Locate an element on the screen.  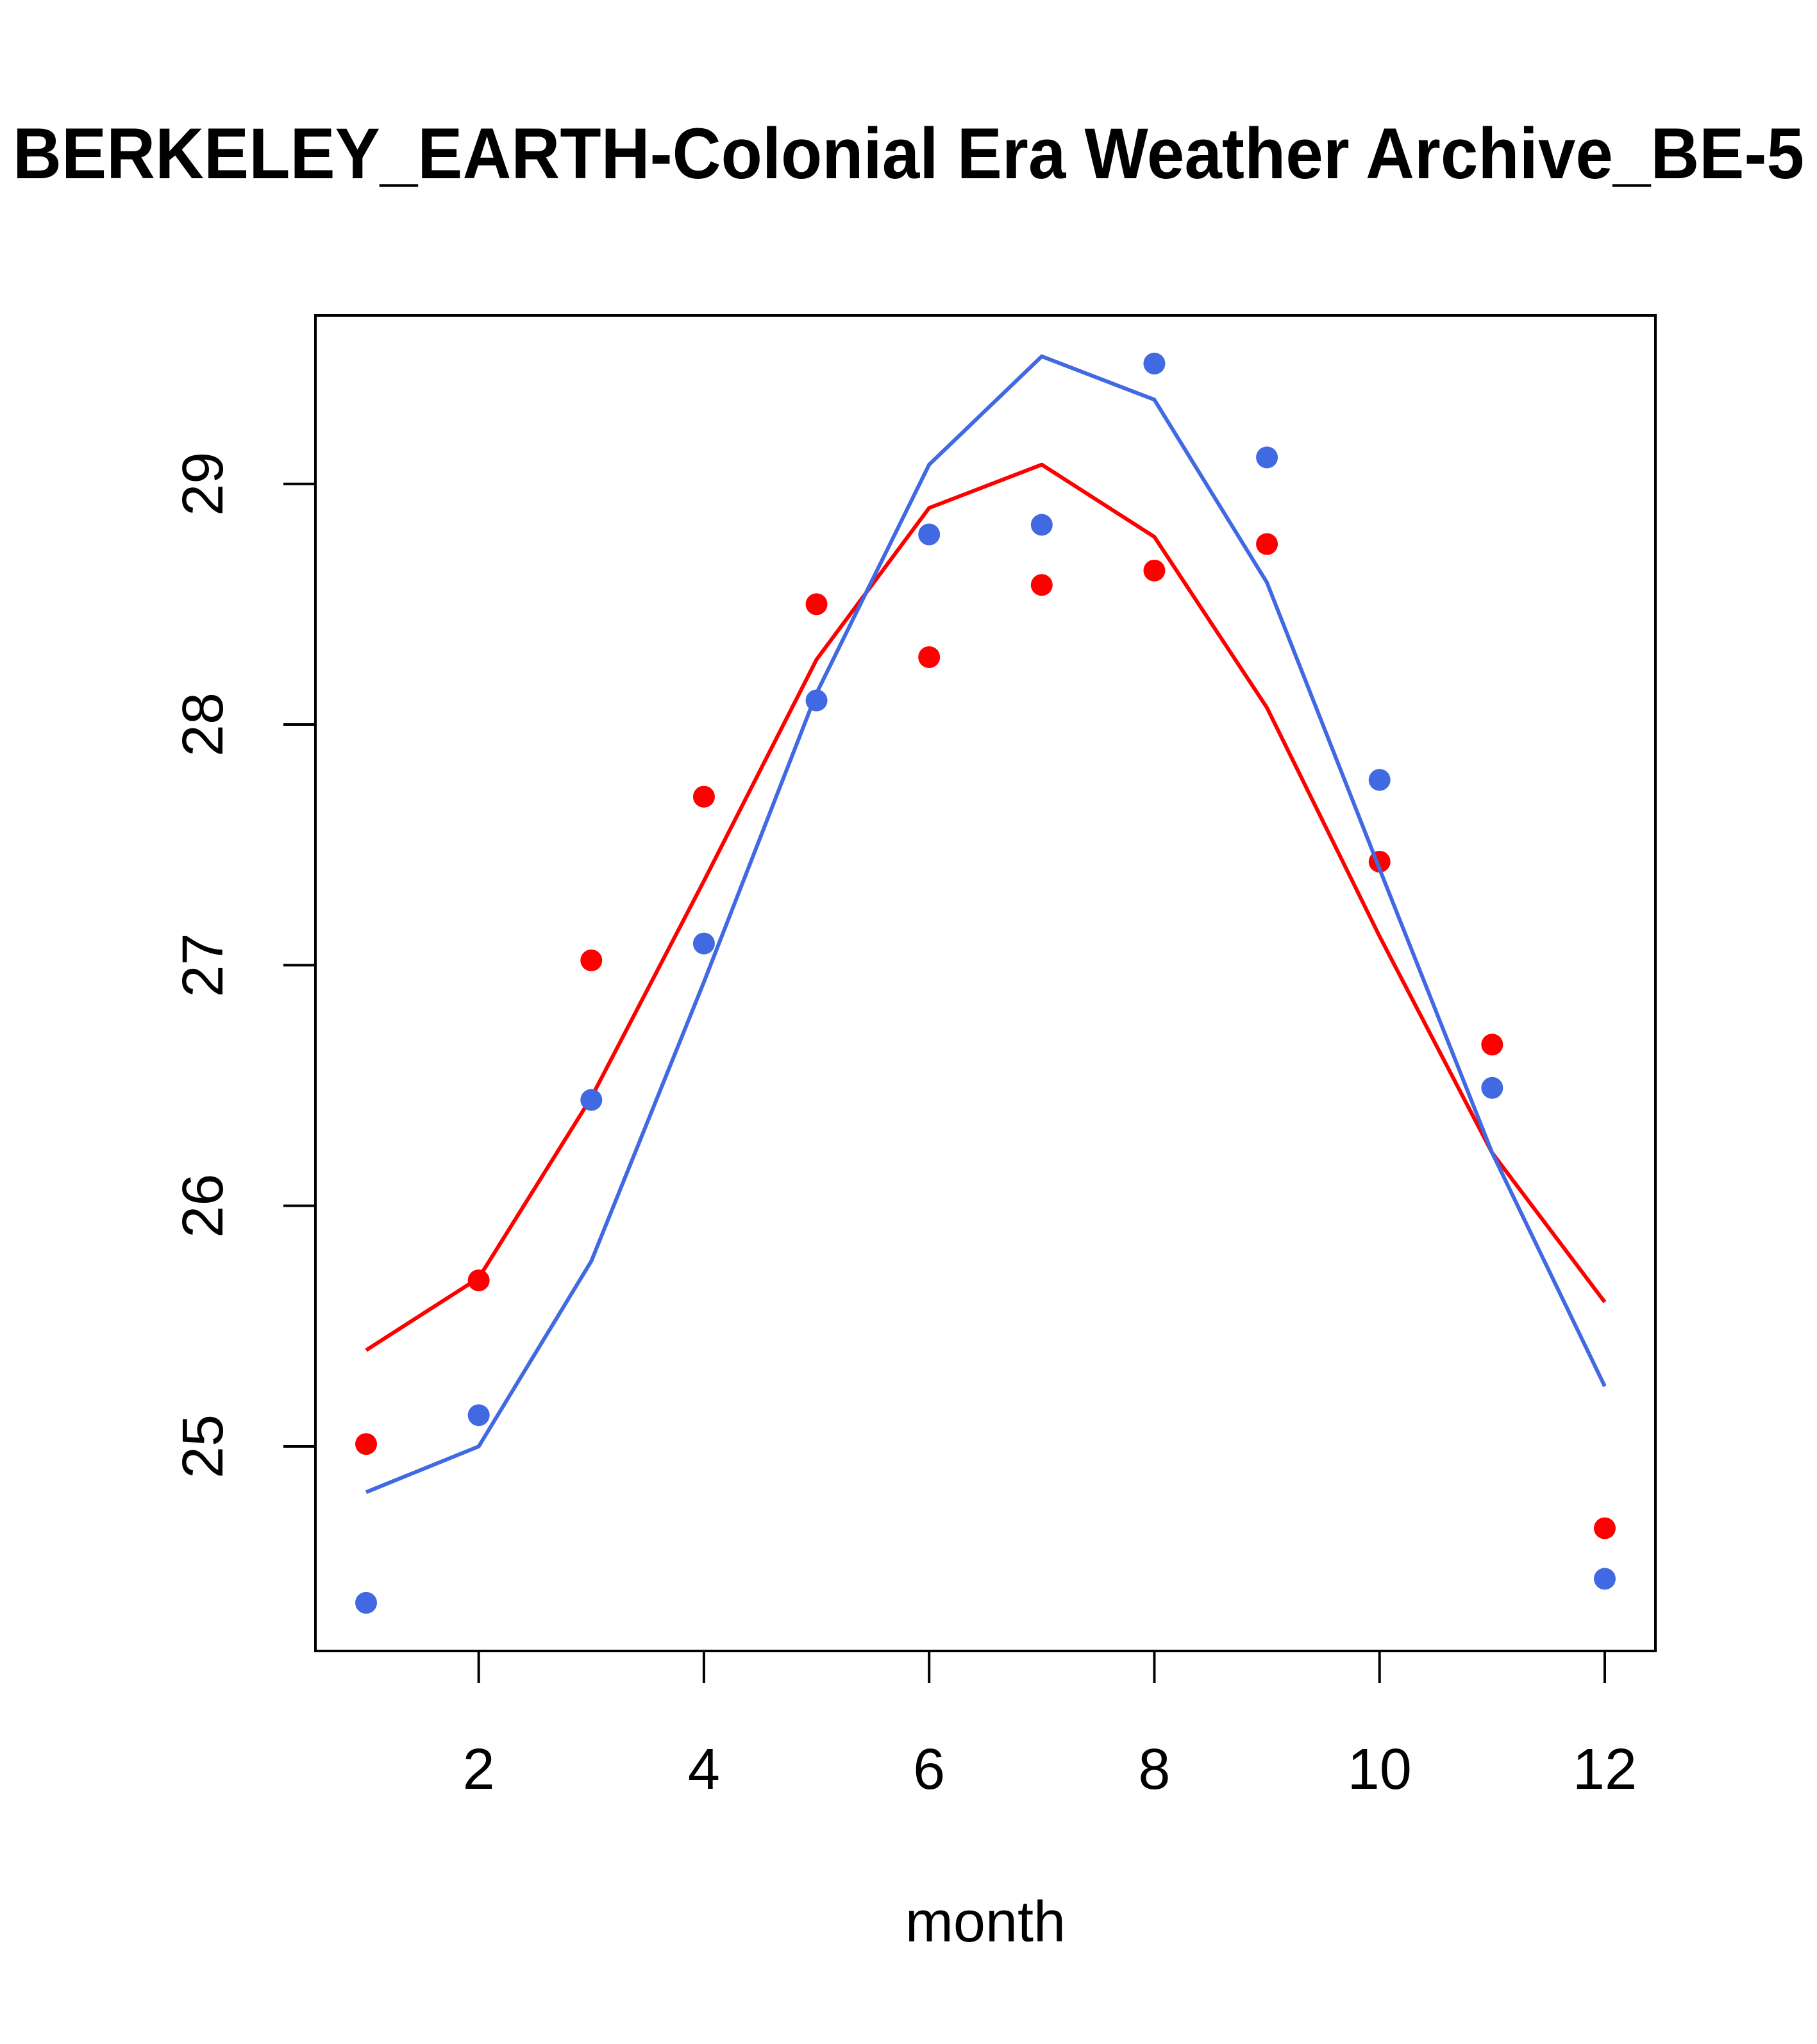
x-tick-label: 10 is located at coordinates (1380, 1770).